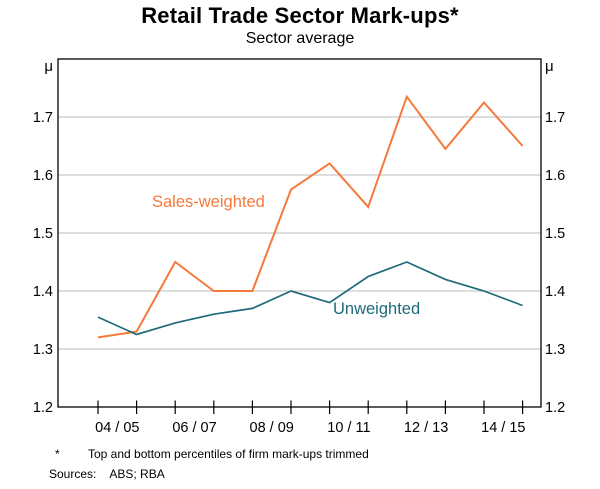 The height and width of the screenshot is (489, 600). What do you see at coordinates (555, 350) in the screenshot?
I see `y-axis-tick-label-right: 1.3` at bounding box center [555, 350].